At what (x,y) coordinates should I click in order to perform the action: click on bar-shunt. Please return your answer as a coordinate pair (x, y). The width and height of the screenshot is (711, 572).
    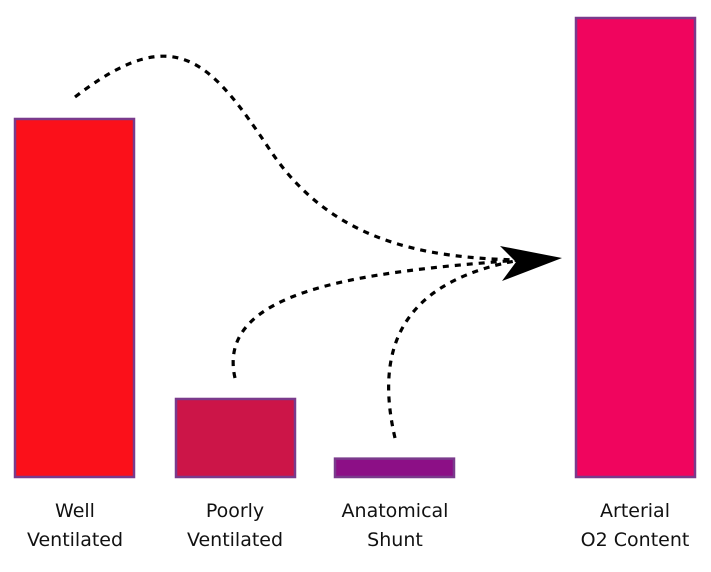
    Looking at the image, I should click on (394, 468).